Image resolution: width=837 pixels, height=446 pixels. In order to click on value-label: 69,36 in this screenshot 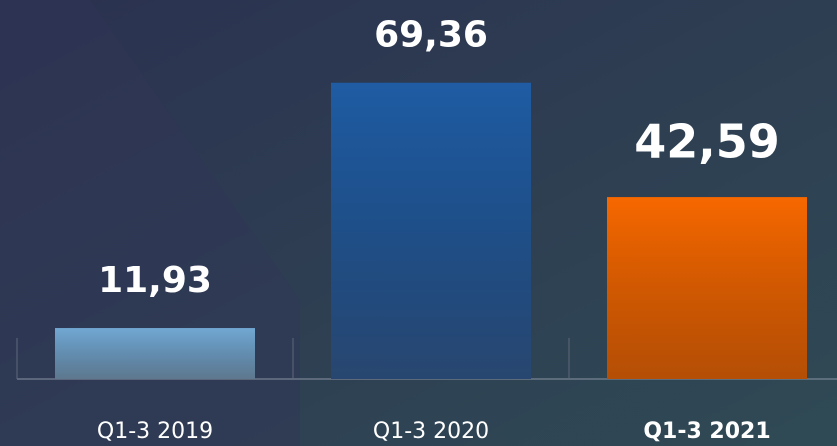, I will do `click(431, 35)`.